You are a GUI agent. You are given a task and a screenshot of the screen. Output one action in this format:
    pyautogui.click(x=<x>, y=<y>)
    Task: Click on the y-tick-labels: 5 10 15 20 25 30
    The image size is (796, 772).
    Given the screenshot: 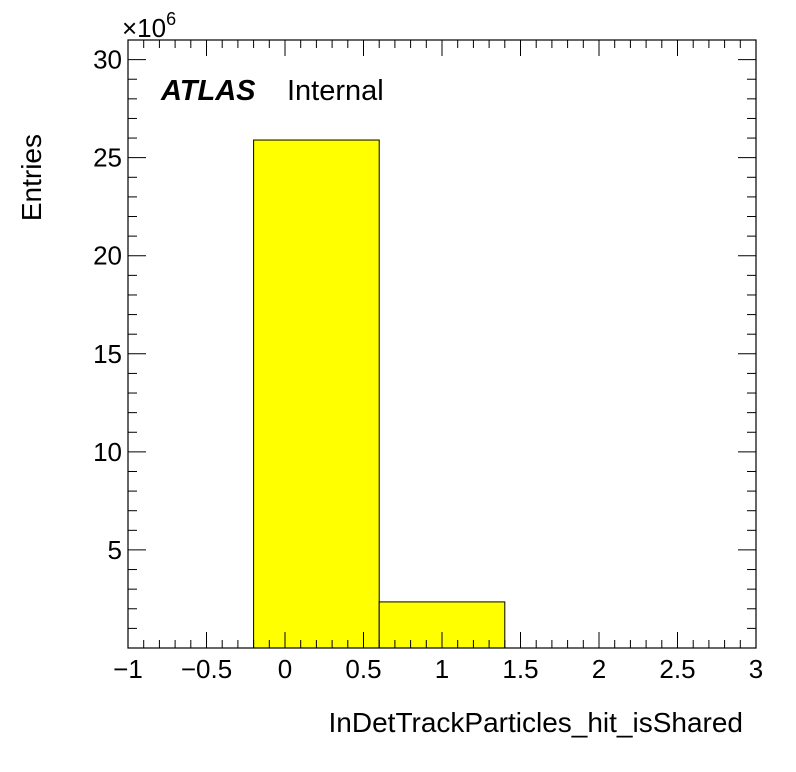 What is the action you would take?
    pyautogui.click(x=107, y=305)
    